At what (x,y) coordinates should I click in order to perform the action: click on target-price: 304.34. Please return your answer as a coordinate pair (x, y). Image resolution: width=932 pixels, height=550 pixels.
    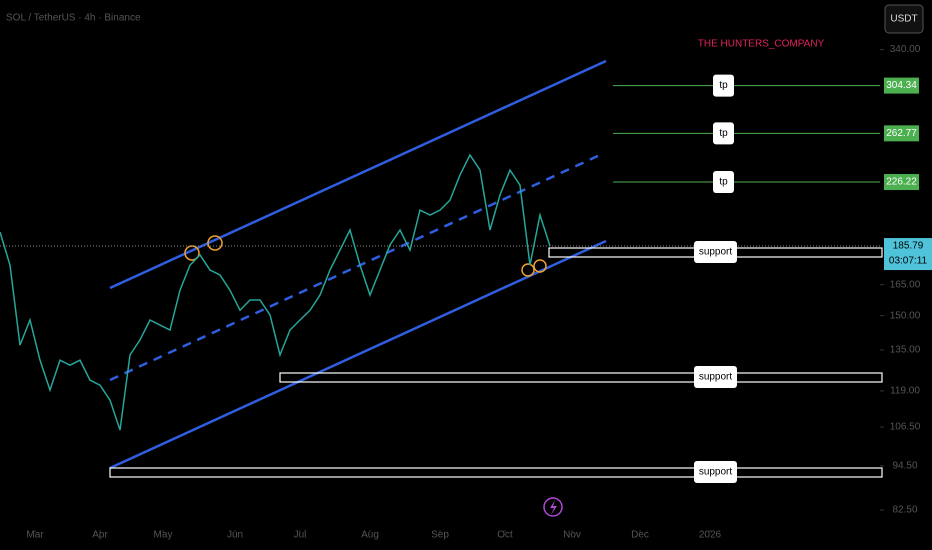
    Looking at the image, I should click on (901, 85).